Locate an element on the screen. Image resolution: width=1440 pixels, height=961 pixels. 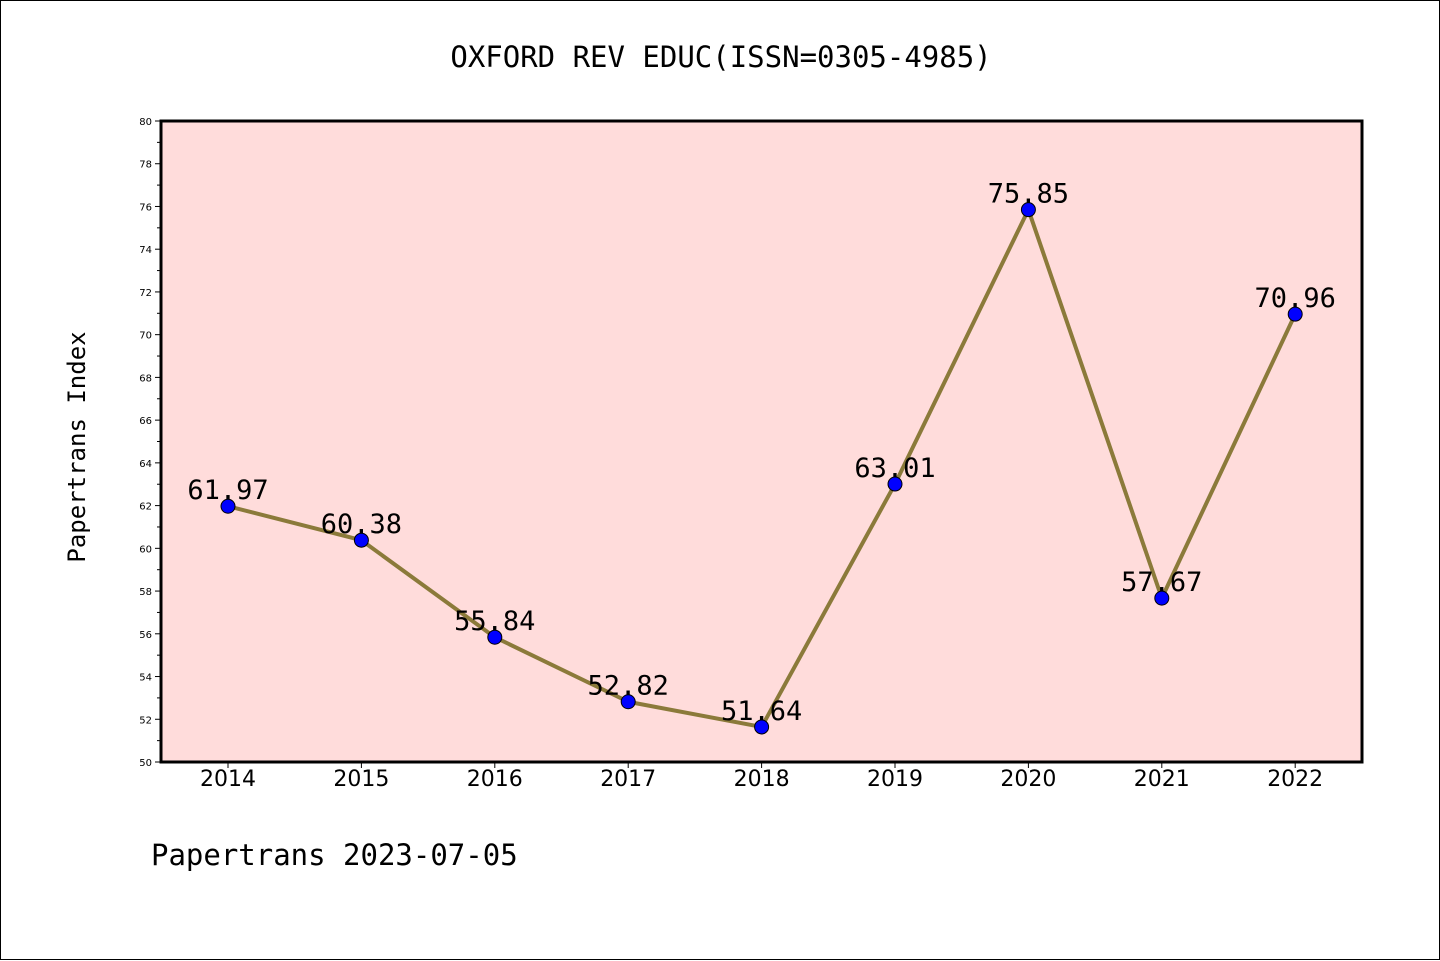
data-label: 57.67 is located at coordinates (1161, 582).